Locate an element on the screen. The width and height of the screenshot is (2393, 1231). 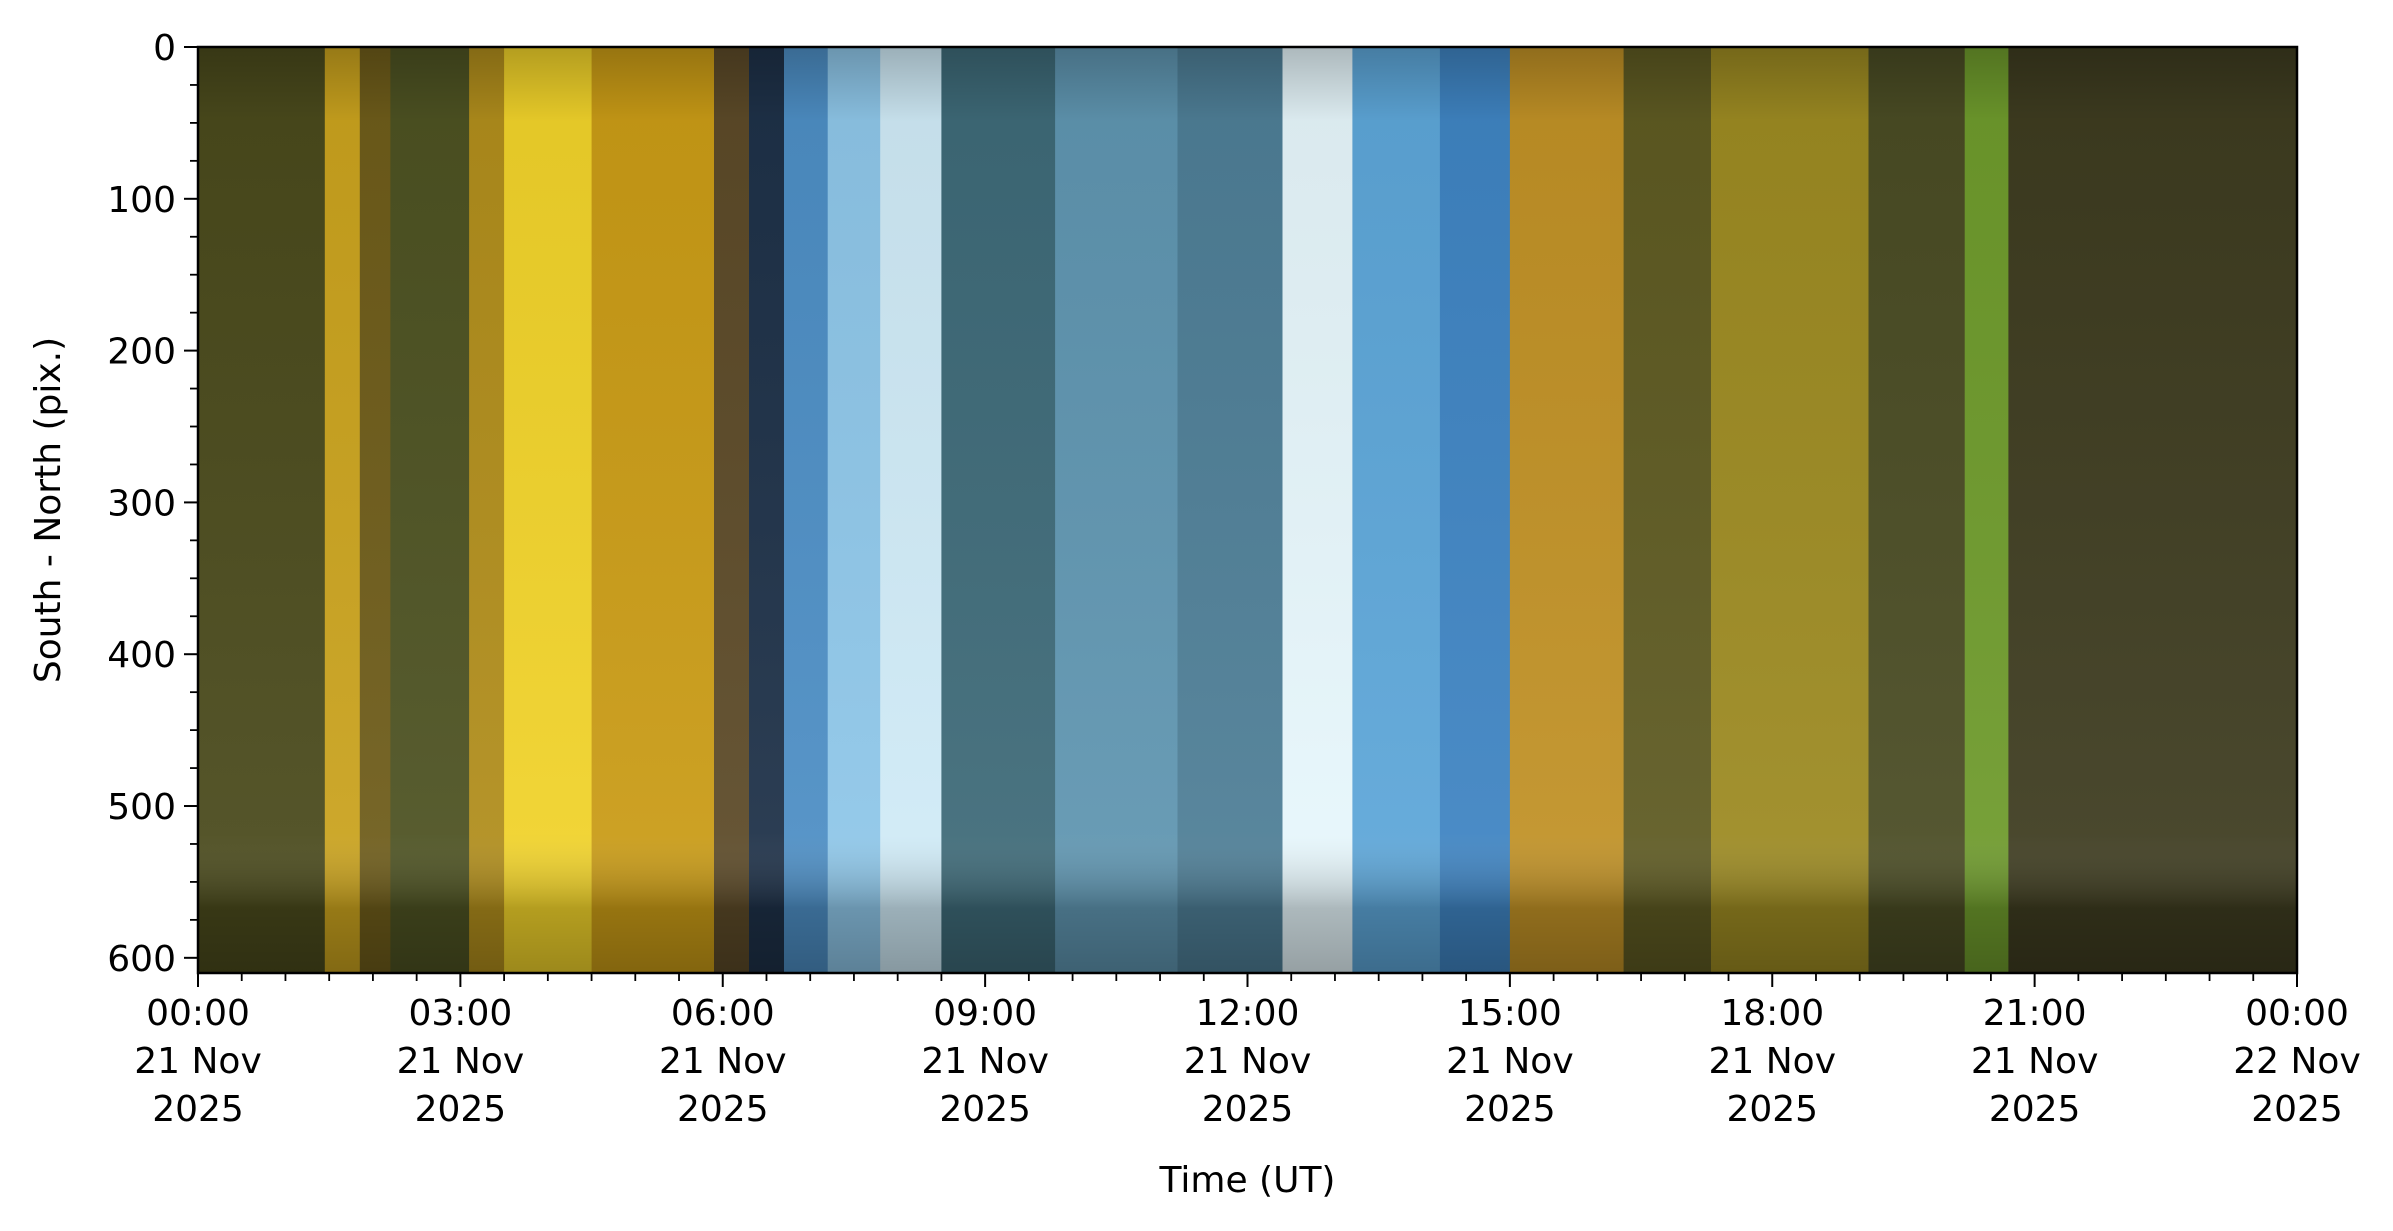
y-tick-label: 600 is located at coordinates (141, 959).